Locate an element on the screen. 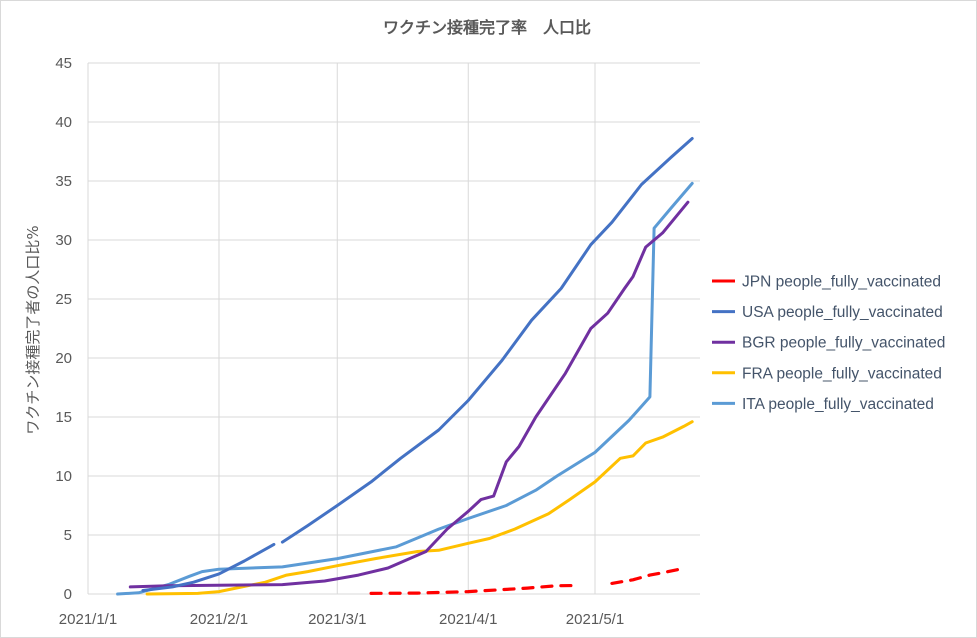 The height and width of the screenshot is (638, 977). y-tick-label: 15 is located at coordinates (63, 417).